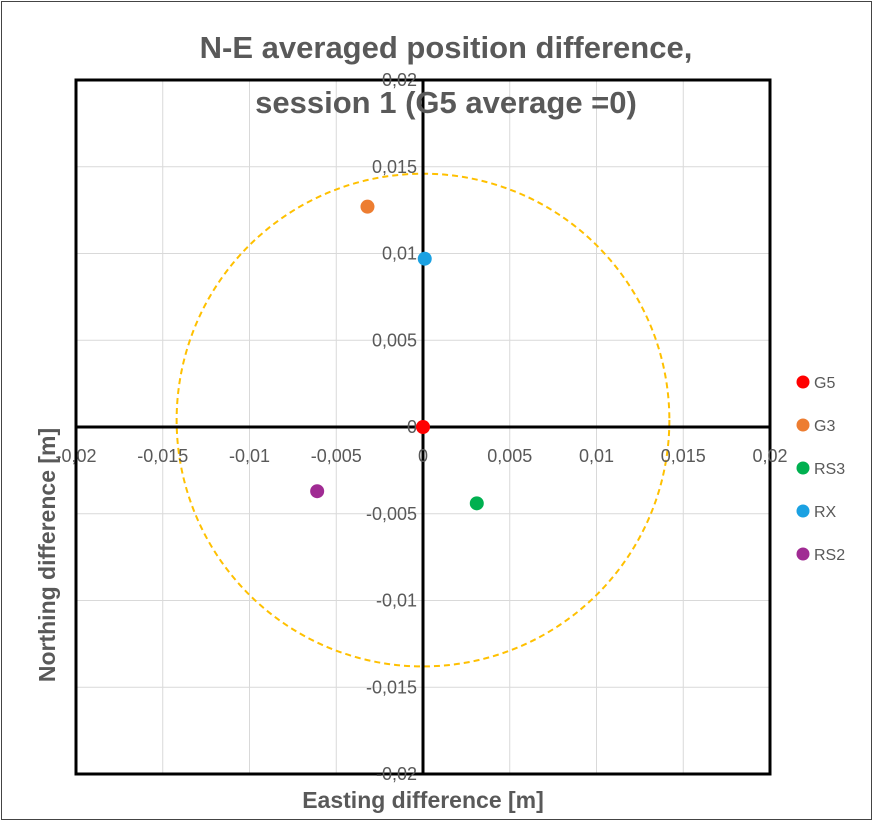 Image resolution: width=875 pixels, height=823 pixels. I want to click on y-tick-label: -0,005, so click(391, 514).